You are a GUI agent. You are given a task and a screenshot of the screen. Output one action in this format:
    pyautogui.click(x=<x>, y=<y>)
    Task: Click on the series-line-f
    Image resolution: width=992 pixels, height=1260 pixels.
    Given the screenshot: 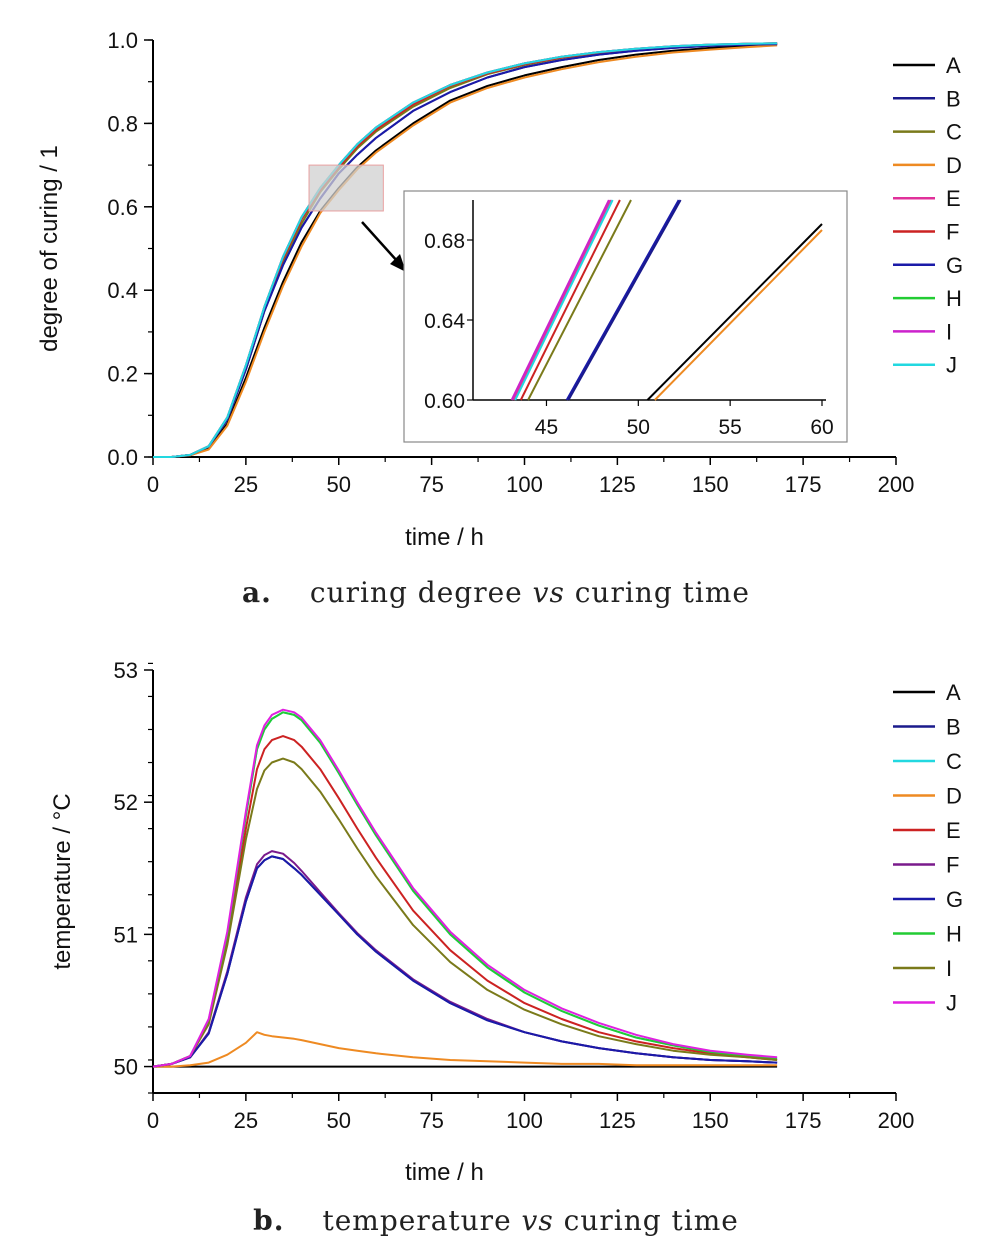 What is the action you would take?
    pyautogui.click(x=465, y=959)
    